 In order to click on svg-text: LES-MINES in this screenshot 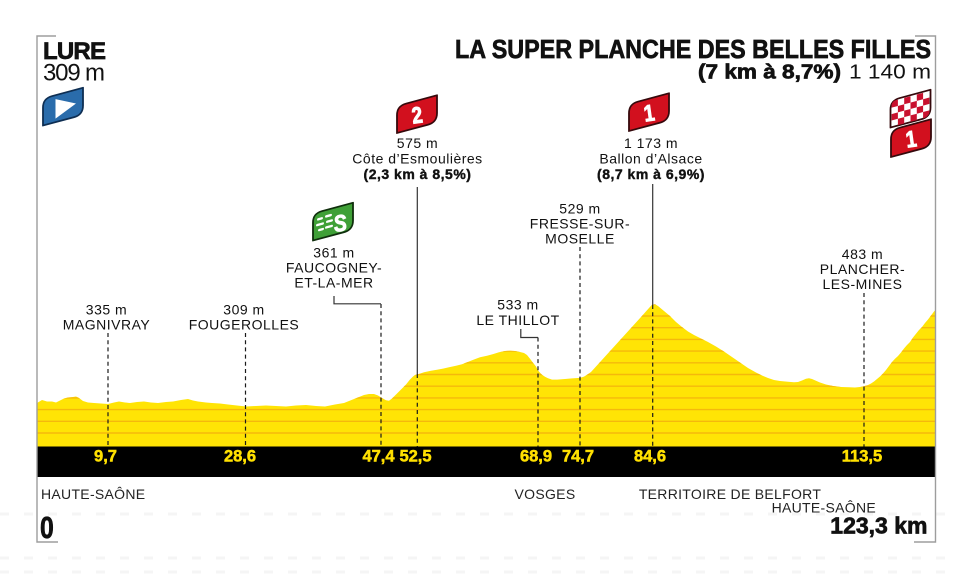, I will do `click(863, 284)`.